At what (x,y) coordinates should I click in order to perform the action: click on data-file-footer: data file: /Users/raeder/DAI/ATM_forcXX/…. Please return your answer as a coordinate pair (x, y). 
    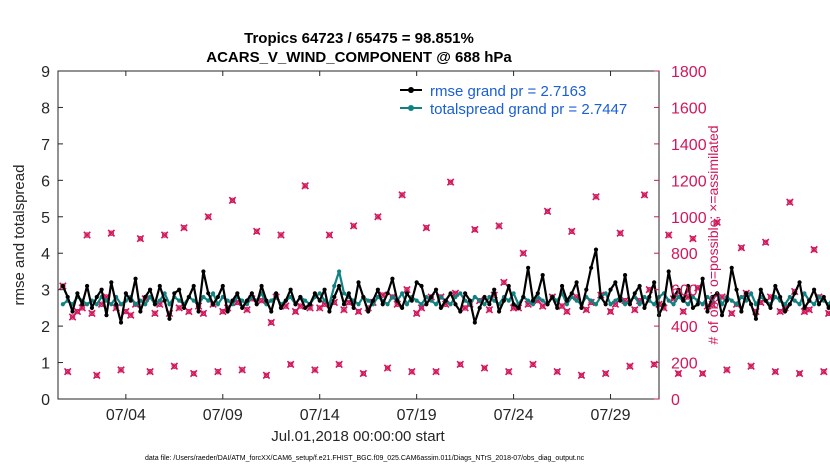
    Looking at the image, I should click on (365, 458).